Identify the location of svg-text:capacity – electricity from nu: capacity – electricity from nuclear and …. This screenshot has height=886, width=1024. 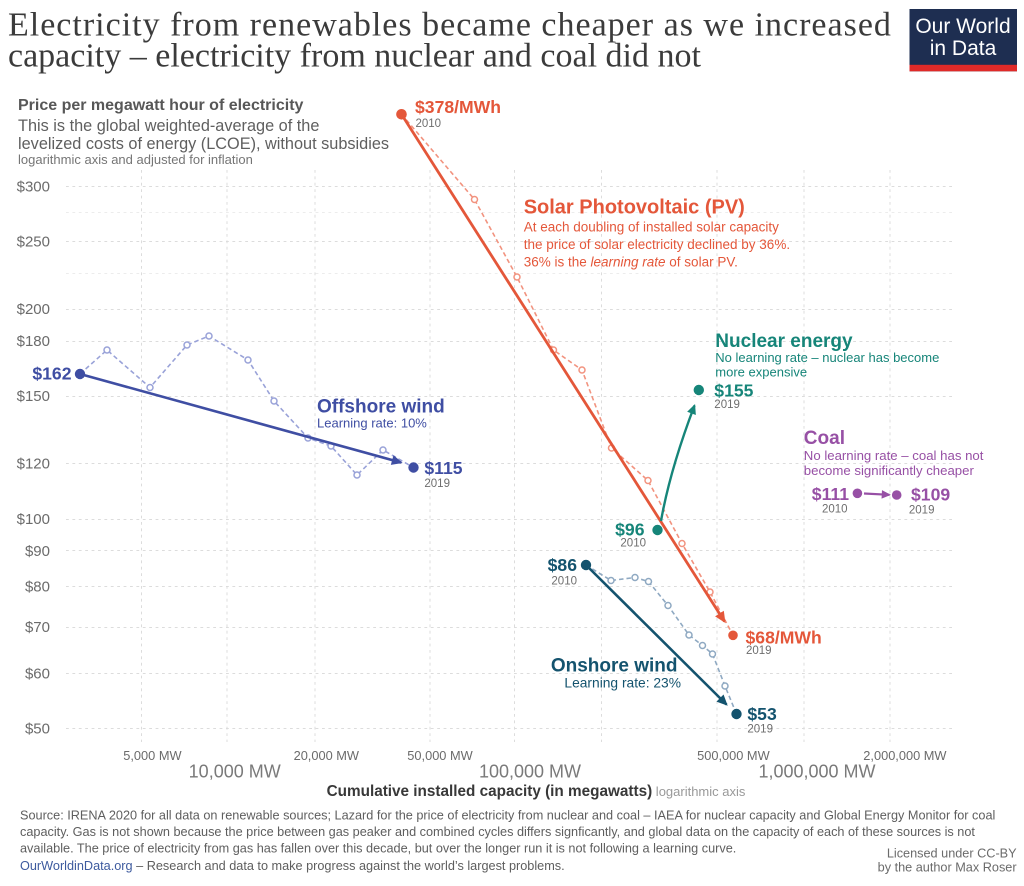
(354, 56).